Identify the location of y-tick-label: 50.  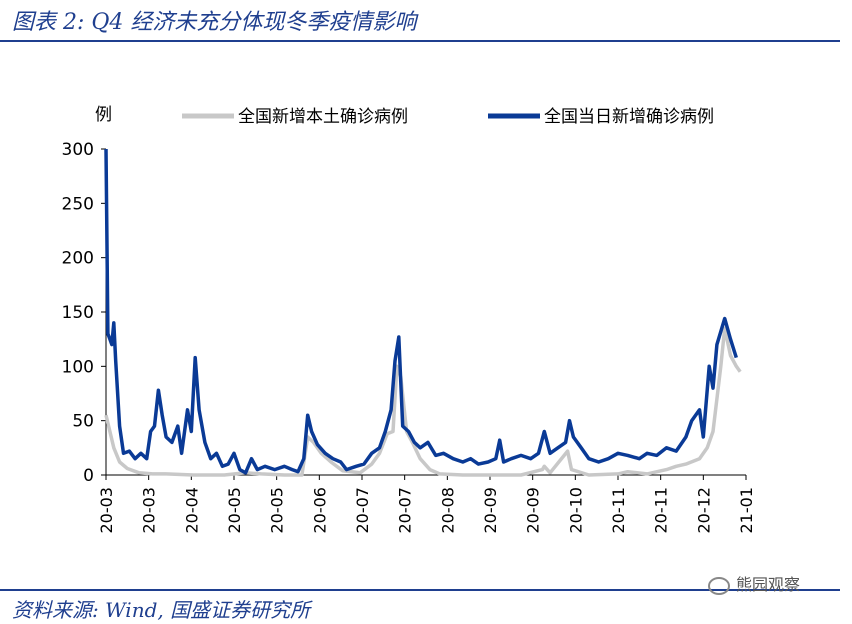
(83, 422).